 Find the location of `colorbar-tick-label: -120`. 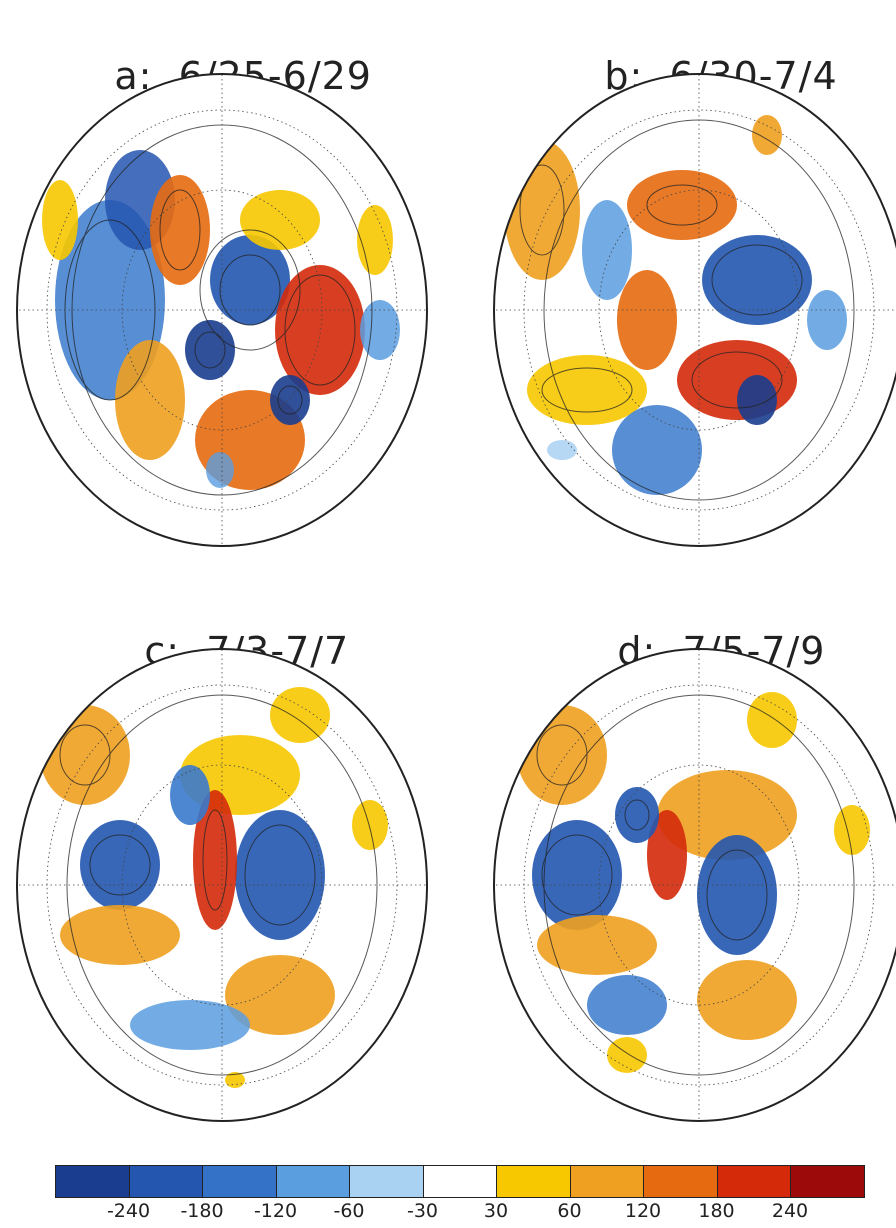

colorbar-tick-label: -120 is located at coordinates (275, 1211).